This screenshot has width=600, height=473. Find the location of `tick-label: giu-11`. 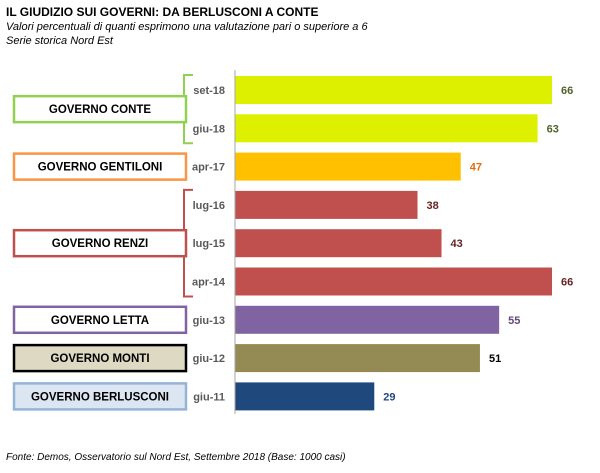

tick-label: giu-11 is located at coordinates (209, 397).